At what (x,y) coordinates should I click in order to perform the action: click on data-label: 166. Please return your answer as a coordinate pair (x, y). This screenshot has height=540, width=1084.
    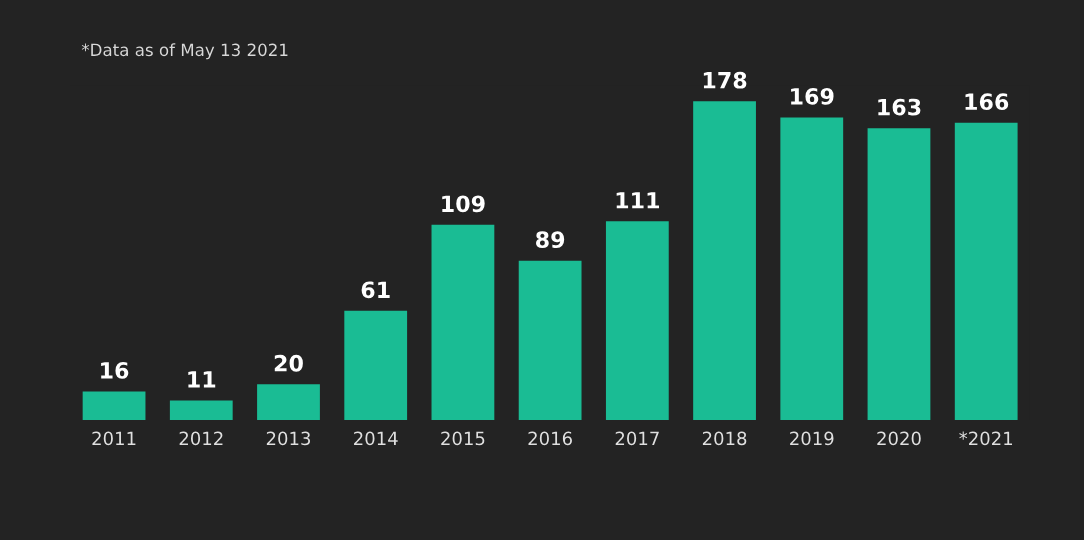
    Looking at the image, I should click on (987, 102).